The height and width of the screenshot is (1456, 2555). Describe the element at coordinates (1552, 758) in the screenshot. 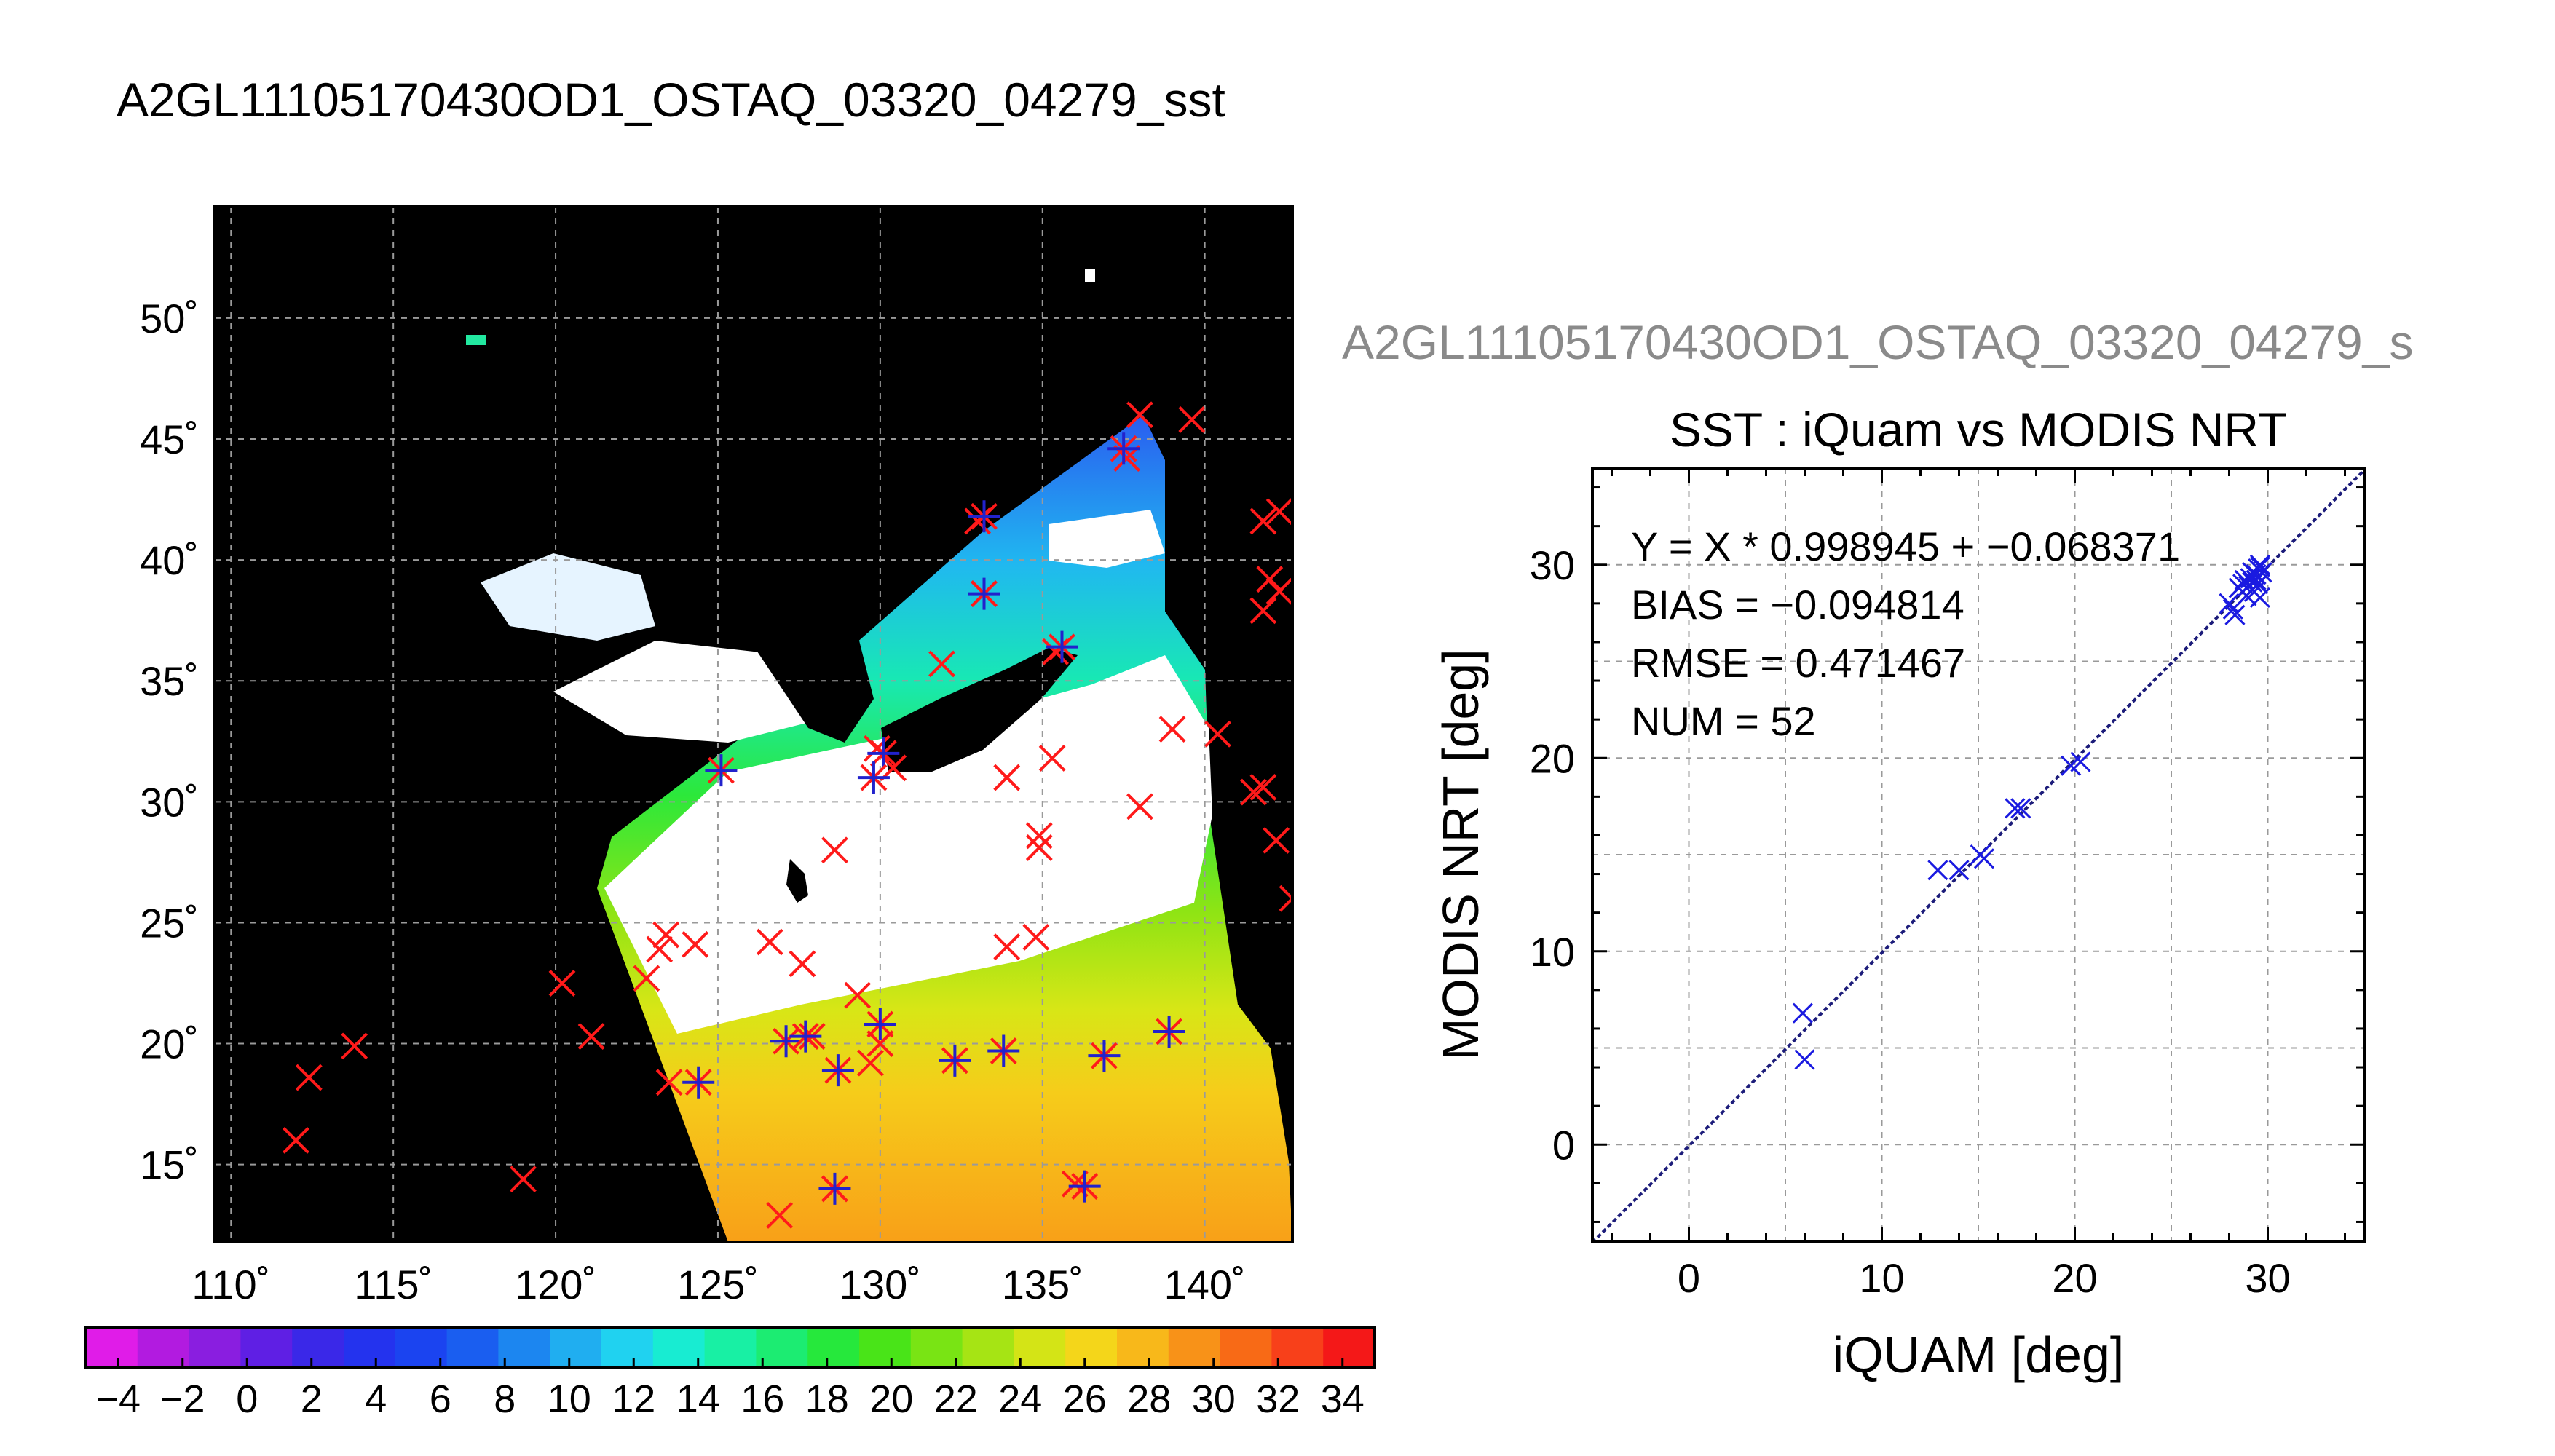

I see `y-tick-label: 20` at that location.